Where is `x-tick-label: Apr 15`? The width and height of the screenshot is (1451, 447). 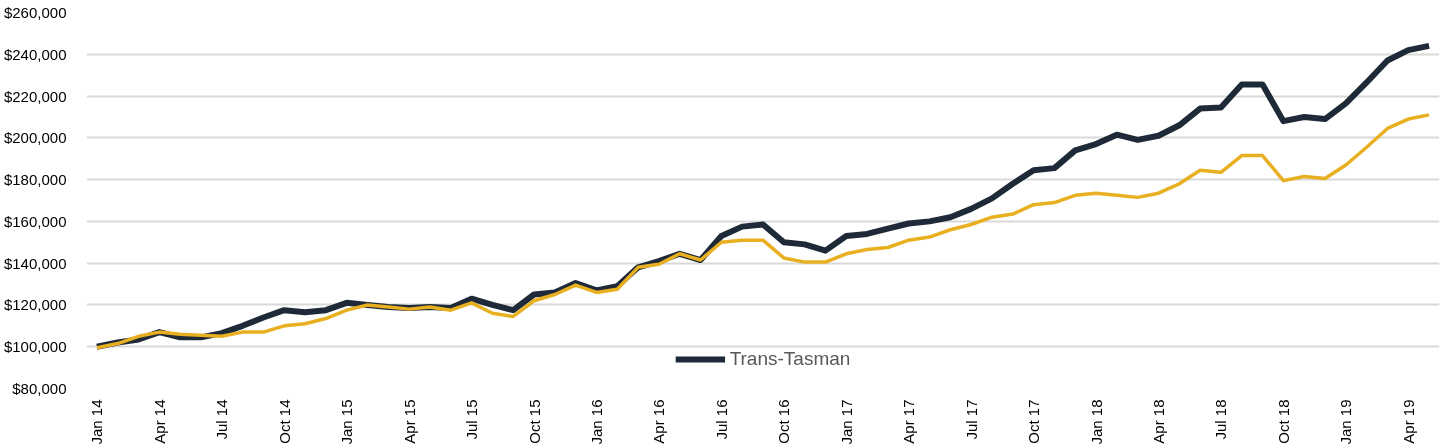
x-tick-label: Apr 15 is located at coordinates (409, 421).